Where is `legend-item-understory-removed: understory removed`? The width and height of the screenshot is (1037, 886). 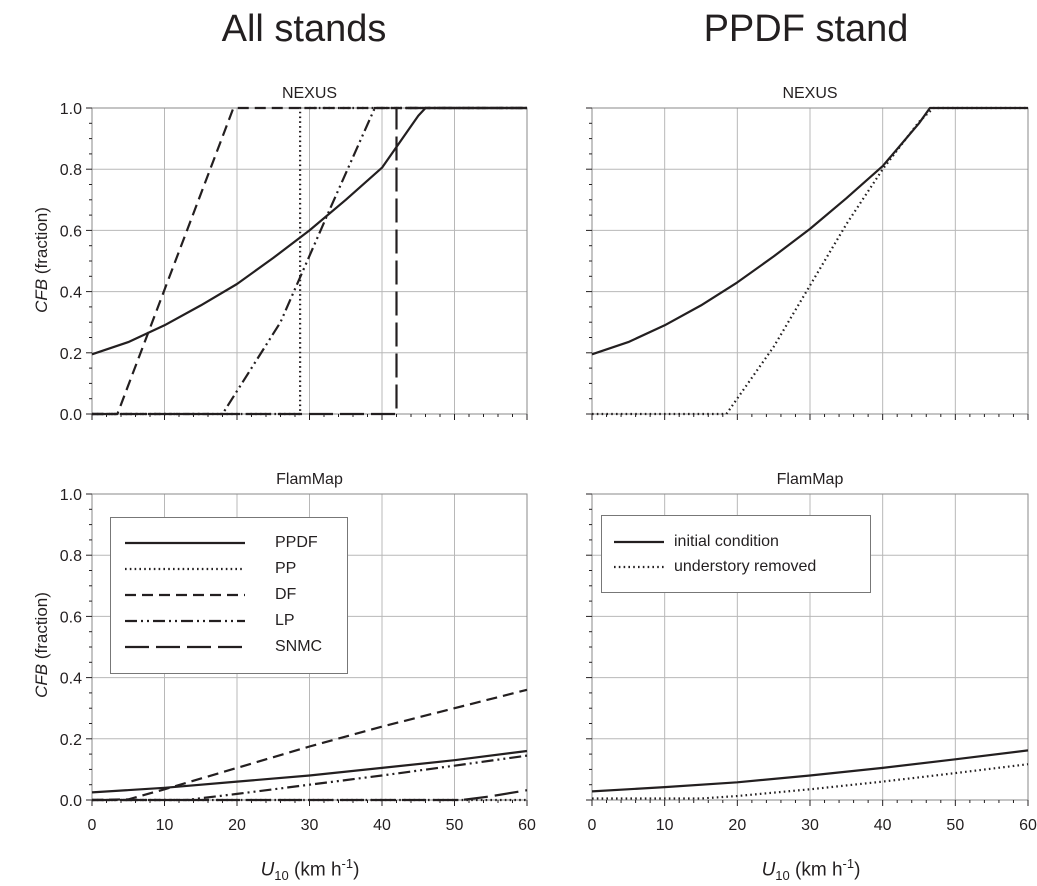
legend-item-understory-removed: understory removed is located at coordinates (739, 567).